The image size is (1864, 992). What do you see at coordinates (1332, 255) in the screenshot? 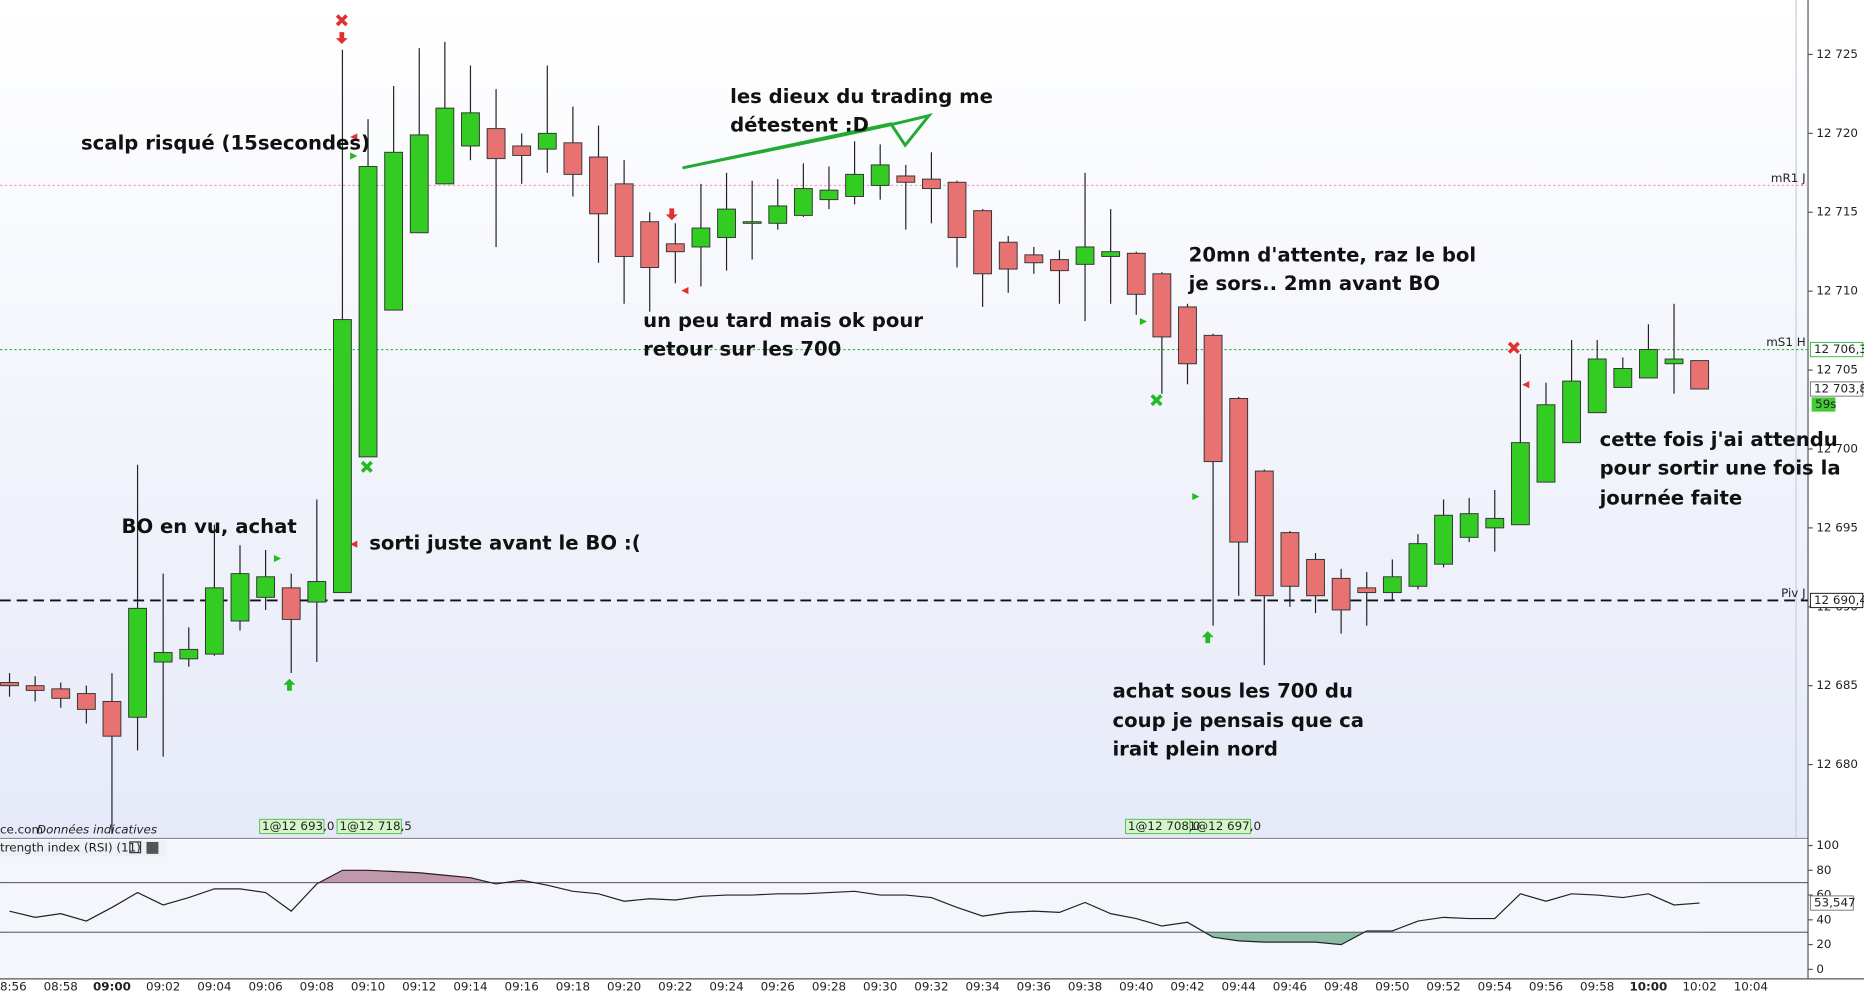
I see `annotation: 20mn d'attente, raz le bol` at bounding box center [1332, 255].